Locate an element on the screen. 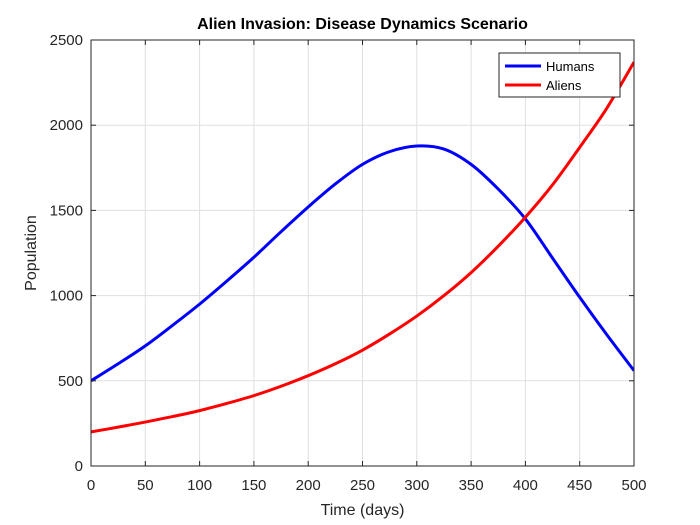  x-axis-label: Time (days) is located at coordinates (363, 510).